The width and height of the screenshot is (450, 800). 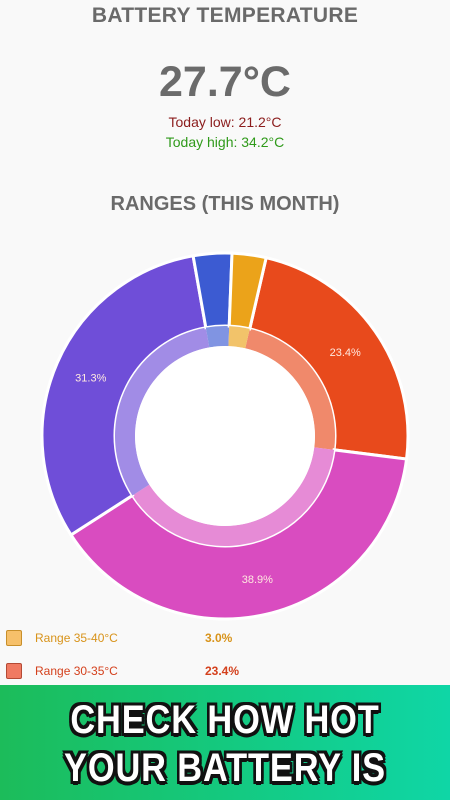 I want to click on slice-percent-label: 31.3%, so click(x=90, y=378).